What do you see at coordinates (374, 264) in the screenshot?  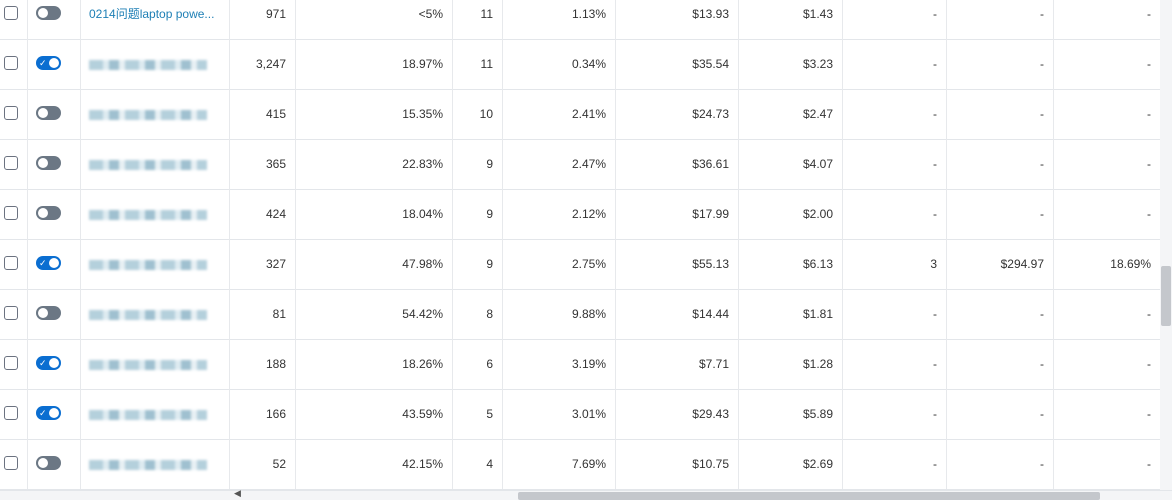 I see `metric-cell-c2: 47.98%` at bounding box center [374, 264].